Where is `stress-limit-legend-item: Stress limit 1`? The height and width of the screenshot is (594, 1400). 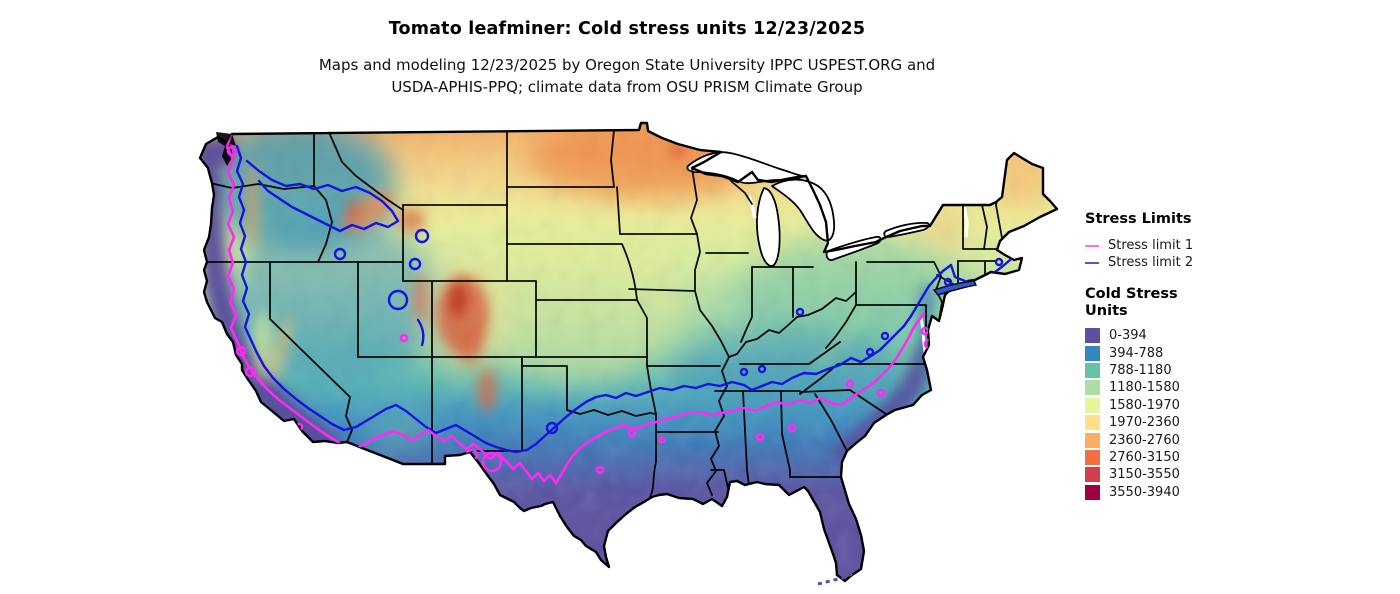
stress-limit-legend-item: Stress limit 1 is located at coordinates (1180, 245).